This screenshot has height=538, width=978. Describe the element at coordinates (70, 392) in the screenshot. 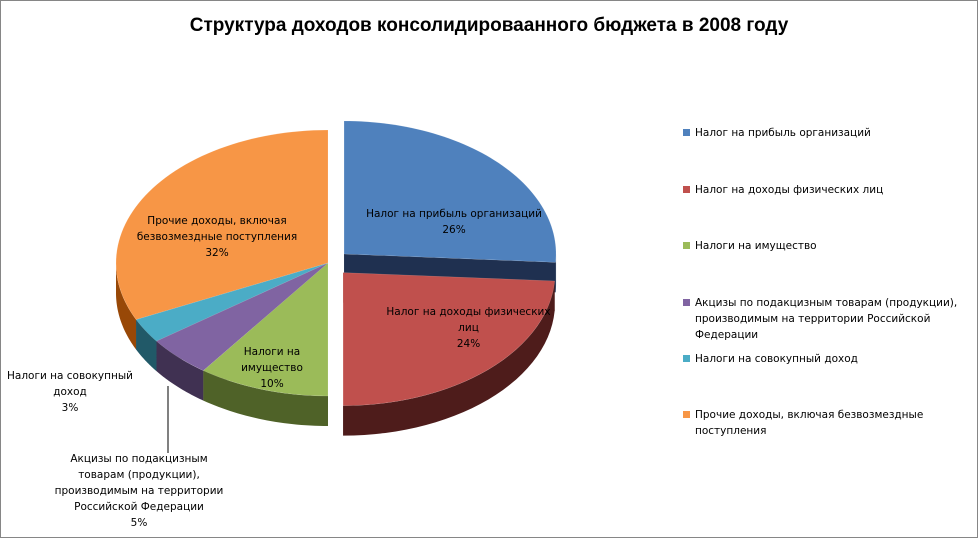

I see `data-label-4: Налоги на совокупный доход 3%` at that location.